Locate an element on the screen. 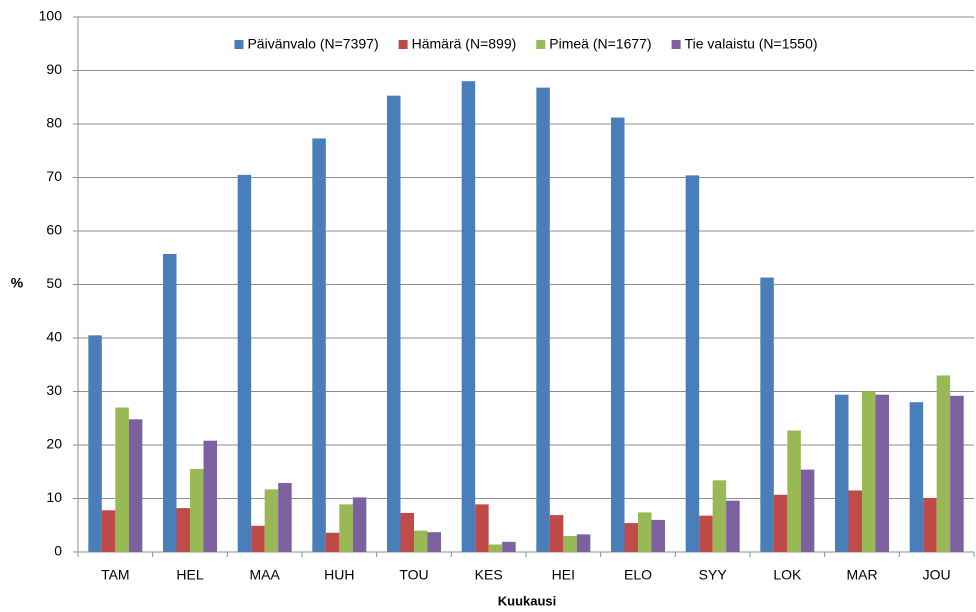 The height and width of the screenshot is (612, 976). y-tick-label: 60 is located at coordinates (54, 230).